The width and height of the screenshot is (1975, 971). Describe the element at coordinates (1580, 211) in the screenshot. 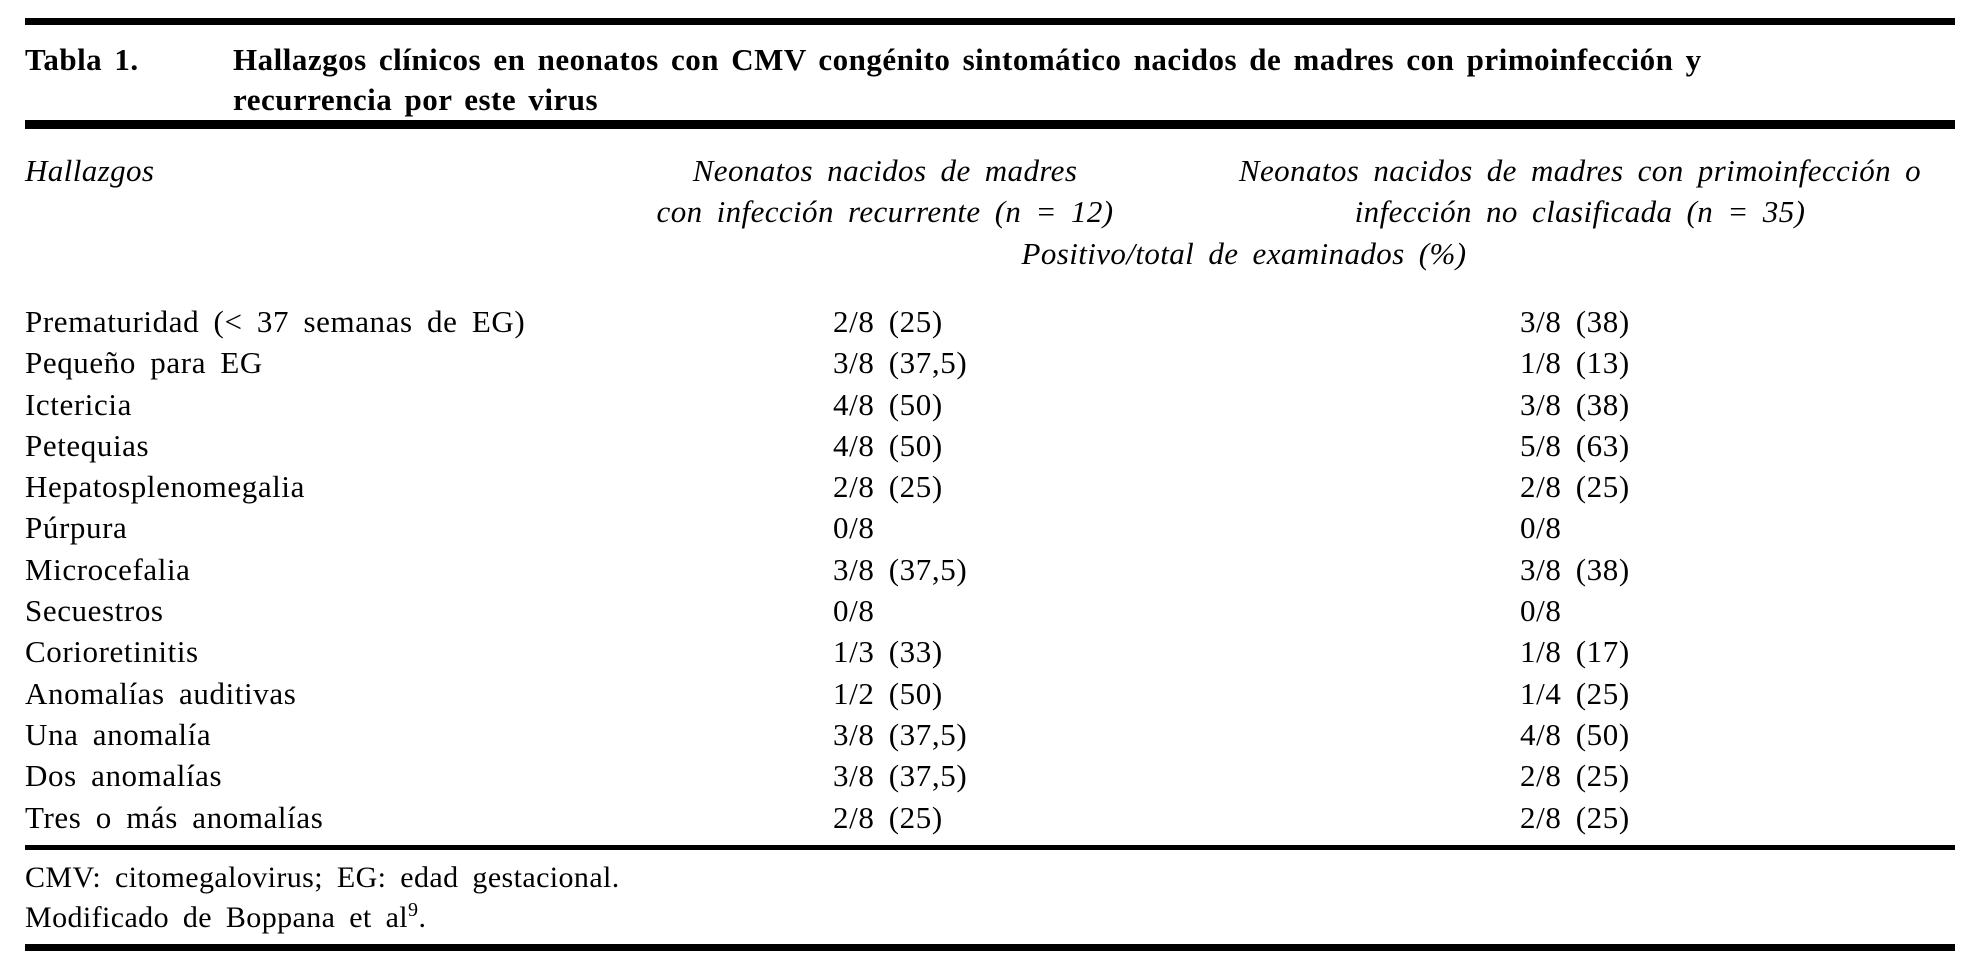

I see `column-header-unclassified-line-2: infección no clasificada (n = 35)` at that location.